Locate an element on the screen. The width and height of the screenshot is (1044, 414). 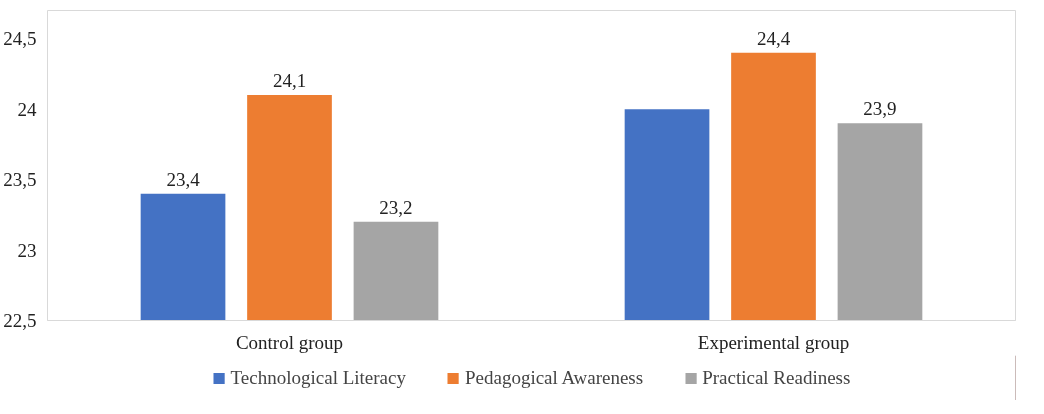
y-tick-label: 24,5 is located at coordinates (20, 39).